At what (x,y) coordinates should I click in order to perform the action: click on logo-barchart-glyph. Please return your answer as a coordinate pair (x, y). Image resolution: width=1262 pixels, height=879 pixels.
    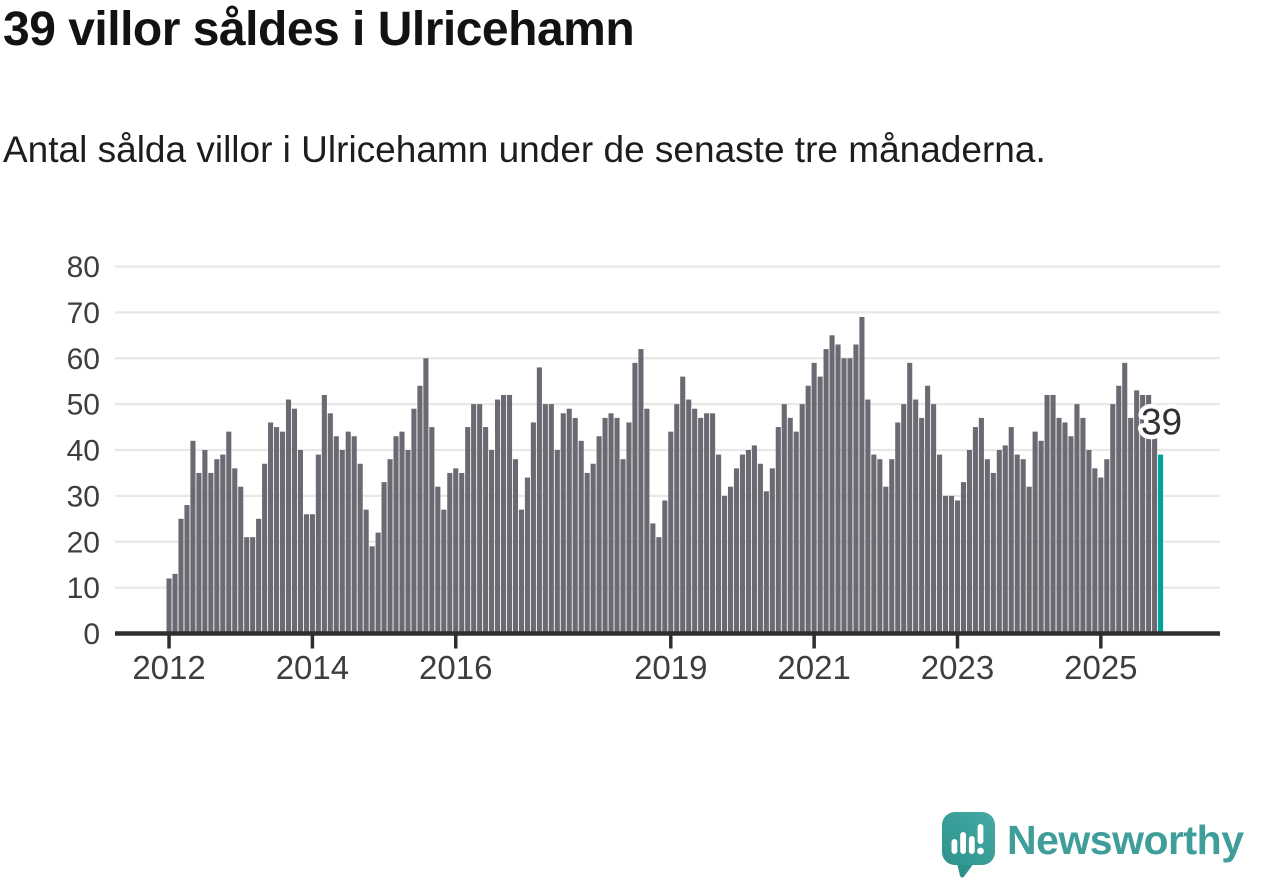
    Looking at the image, I should click on (967, 839).